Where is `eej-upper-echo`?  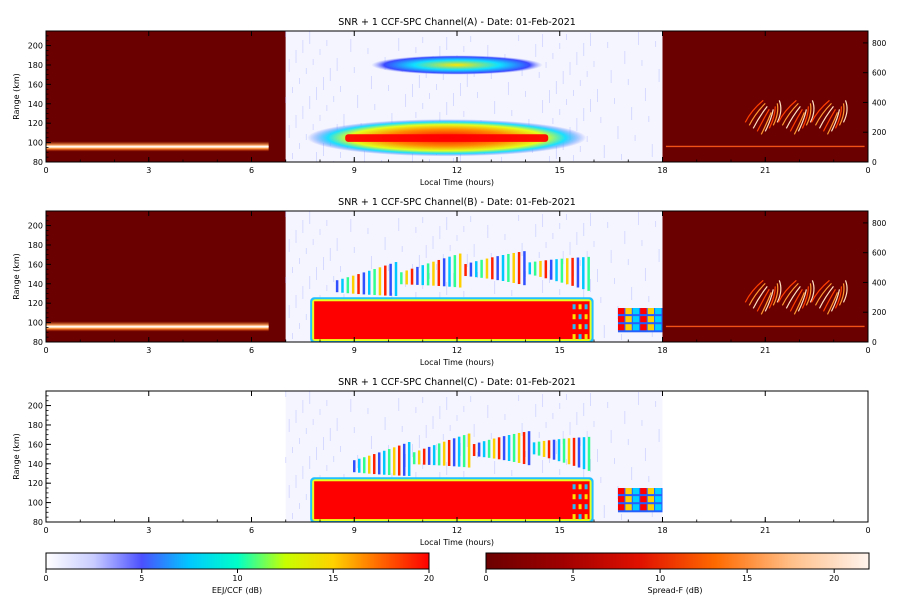
eej-upper-echo is located at coordinates (457, 65).